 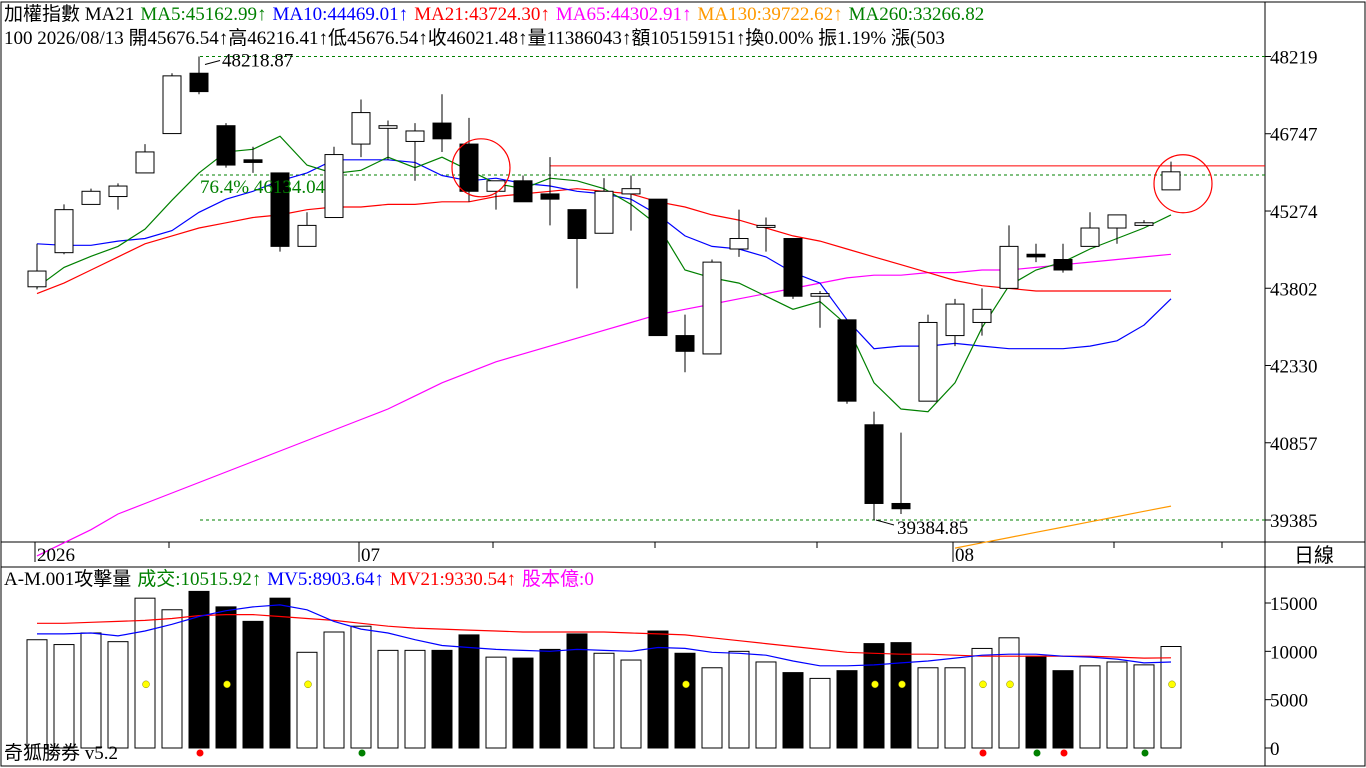 What do you see at coordinates (1291, 677) in the screenshot?
I see `volume-axis: 15000 10000 5000 0` at bounding box center [1291, 677].